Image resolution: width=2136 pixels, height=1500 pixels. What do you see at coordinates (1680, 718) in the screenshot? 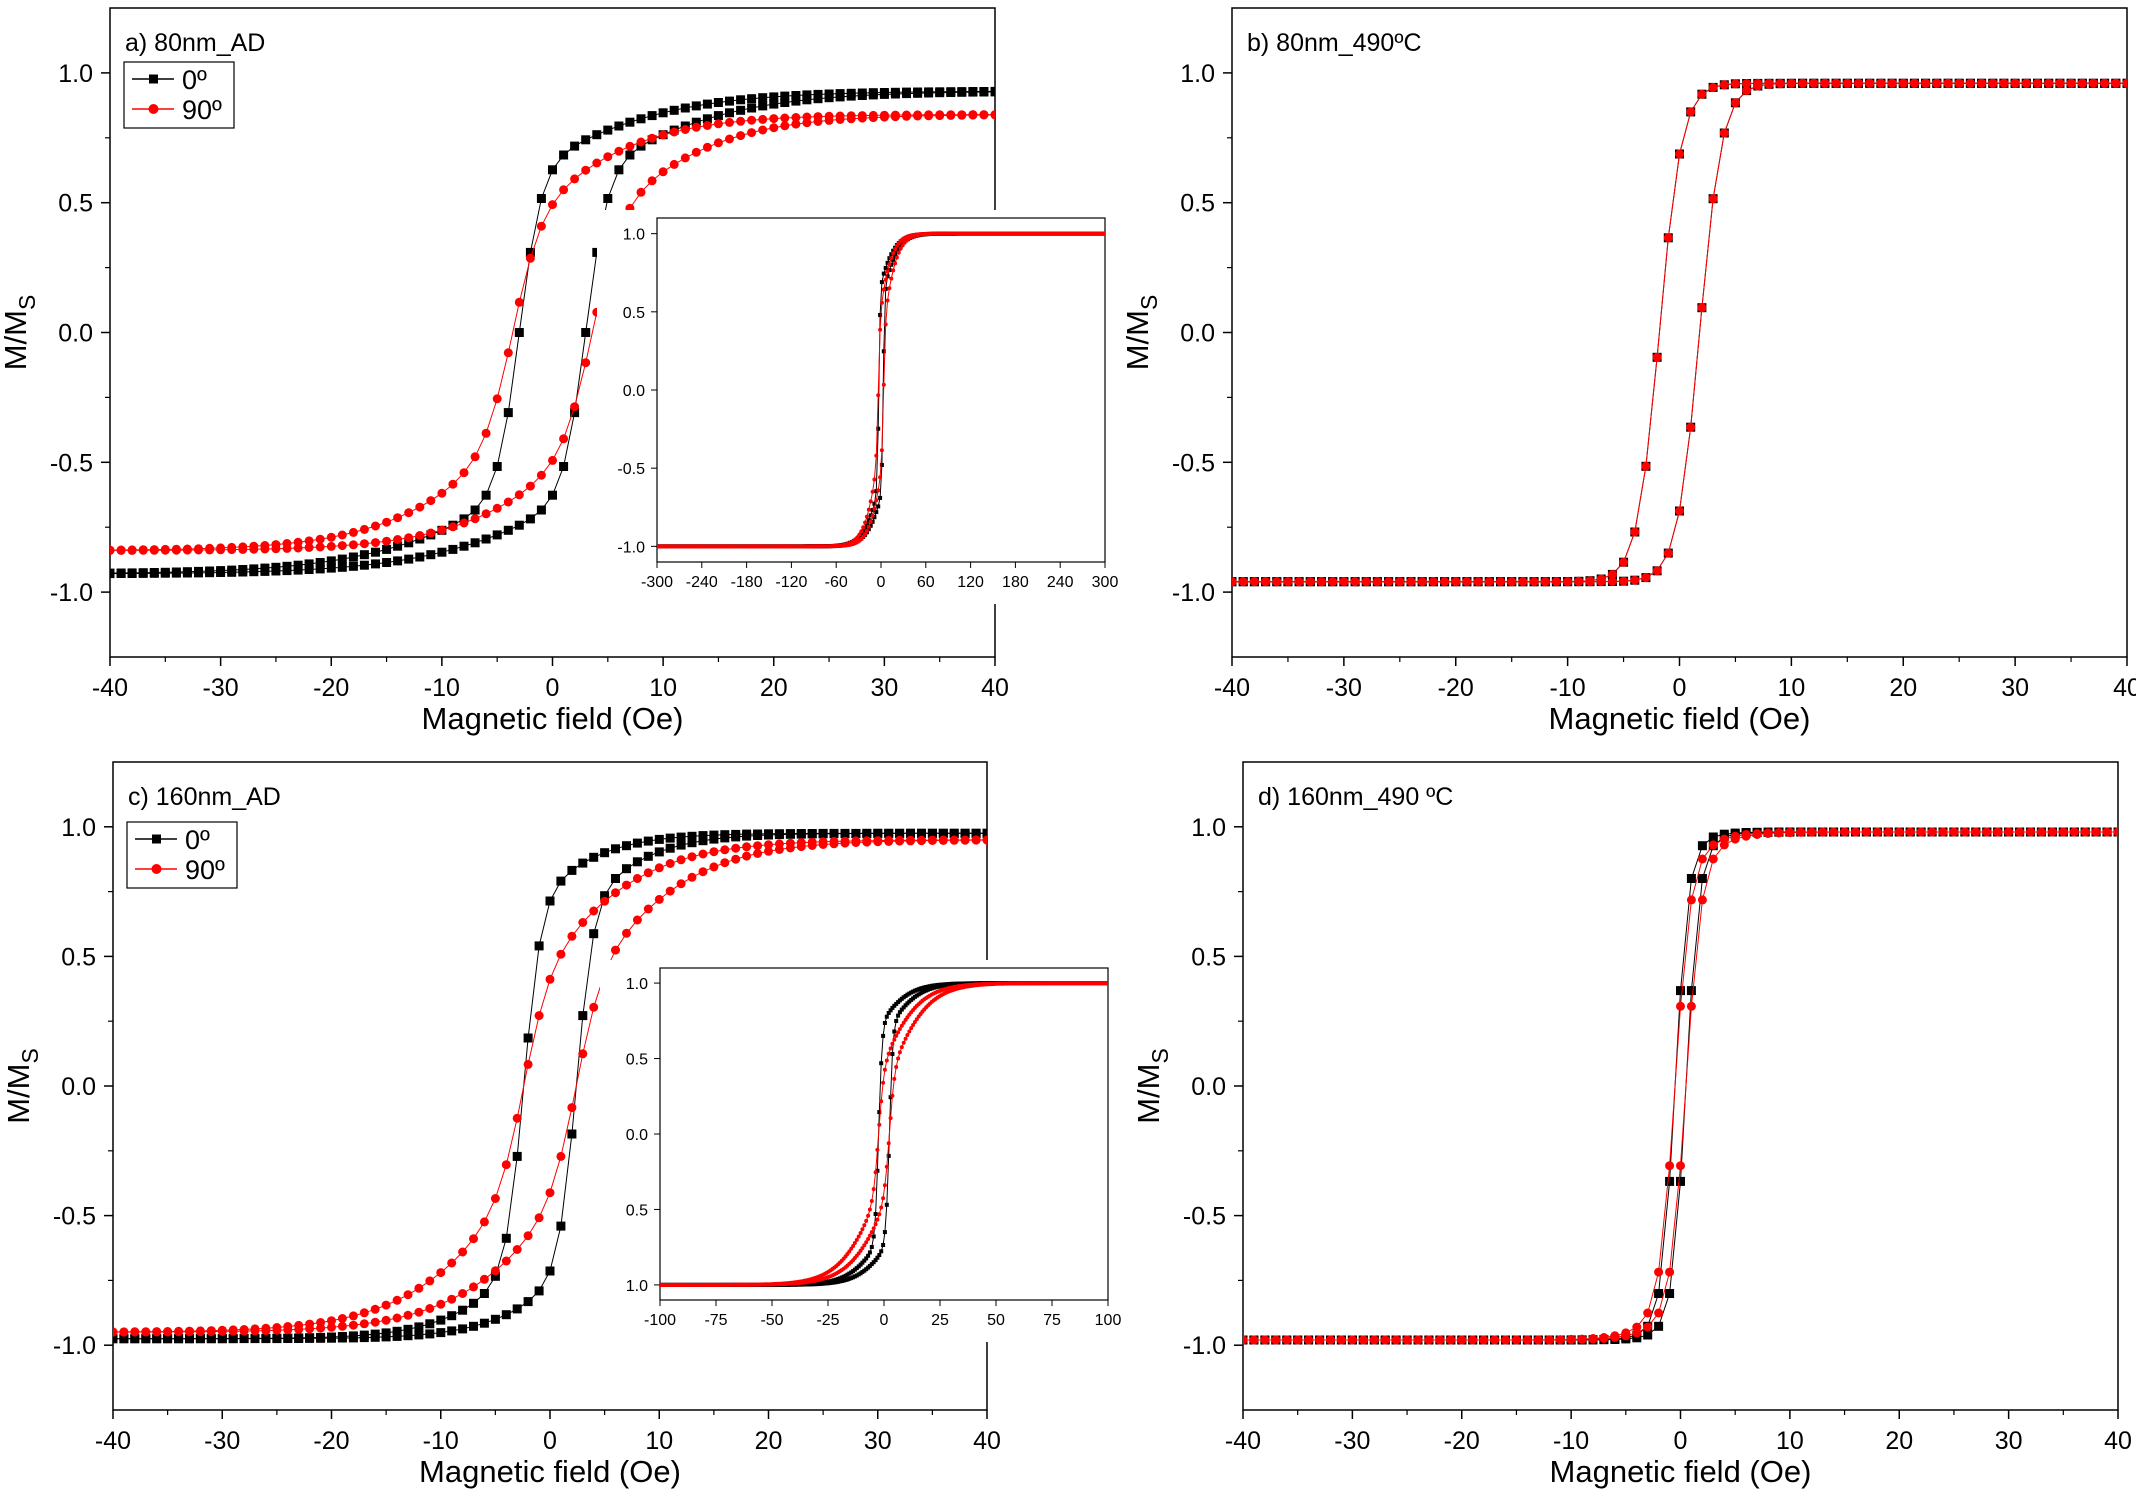
I see `x-axis-title: Magnetic field (Oe)` at bounding box center [1680, 718].